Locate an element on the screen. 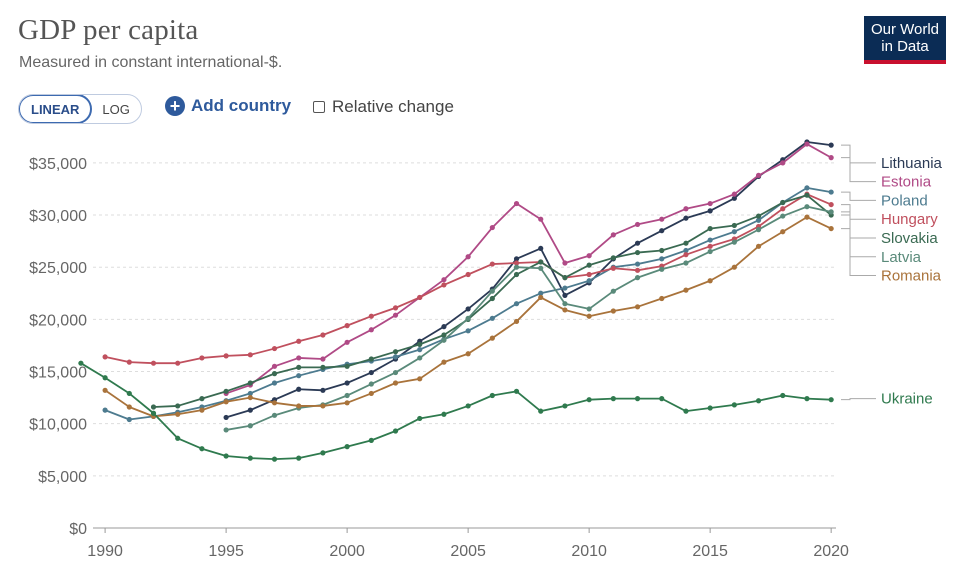 The height and width of the screenshot is (572, 960). x-tick-label: 2010 is located at coordinates (589, 551).